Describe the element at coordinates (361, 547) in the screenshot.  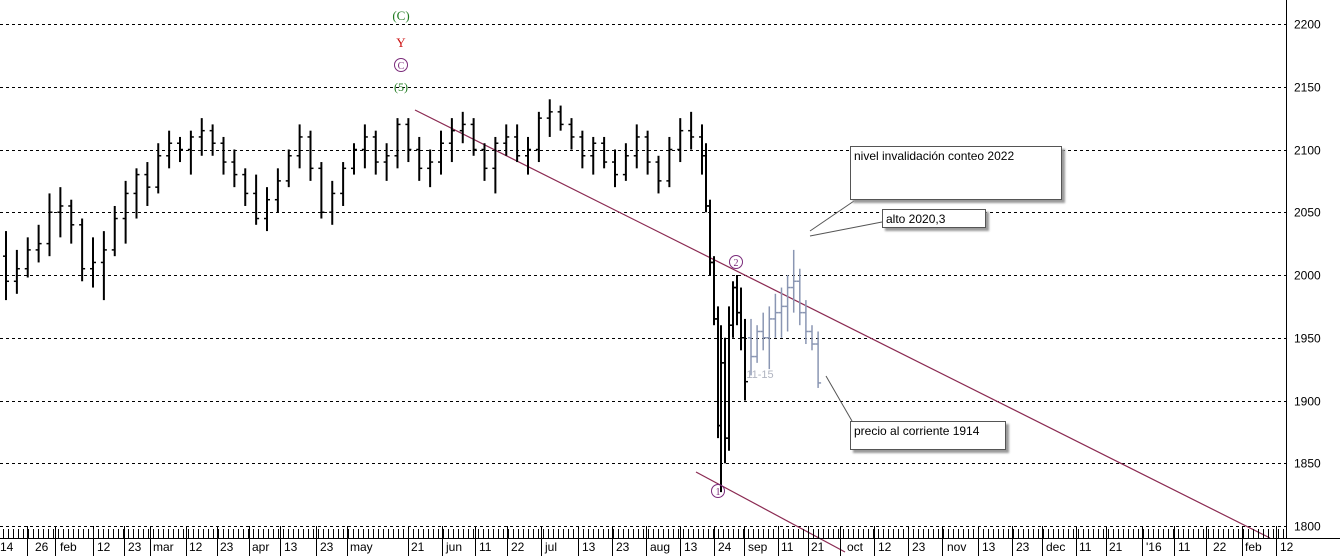
I see `x-tick-label: may` at that location.